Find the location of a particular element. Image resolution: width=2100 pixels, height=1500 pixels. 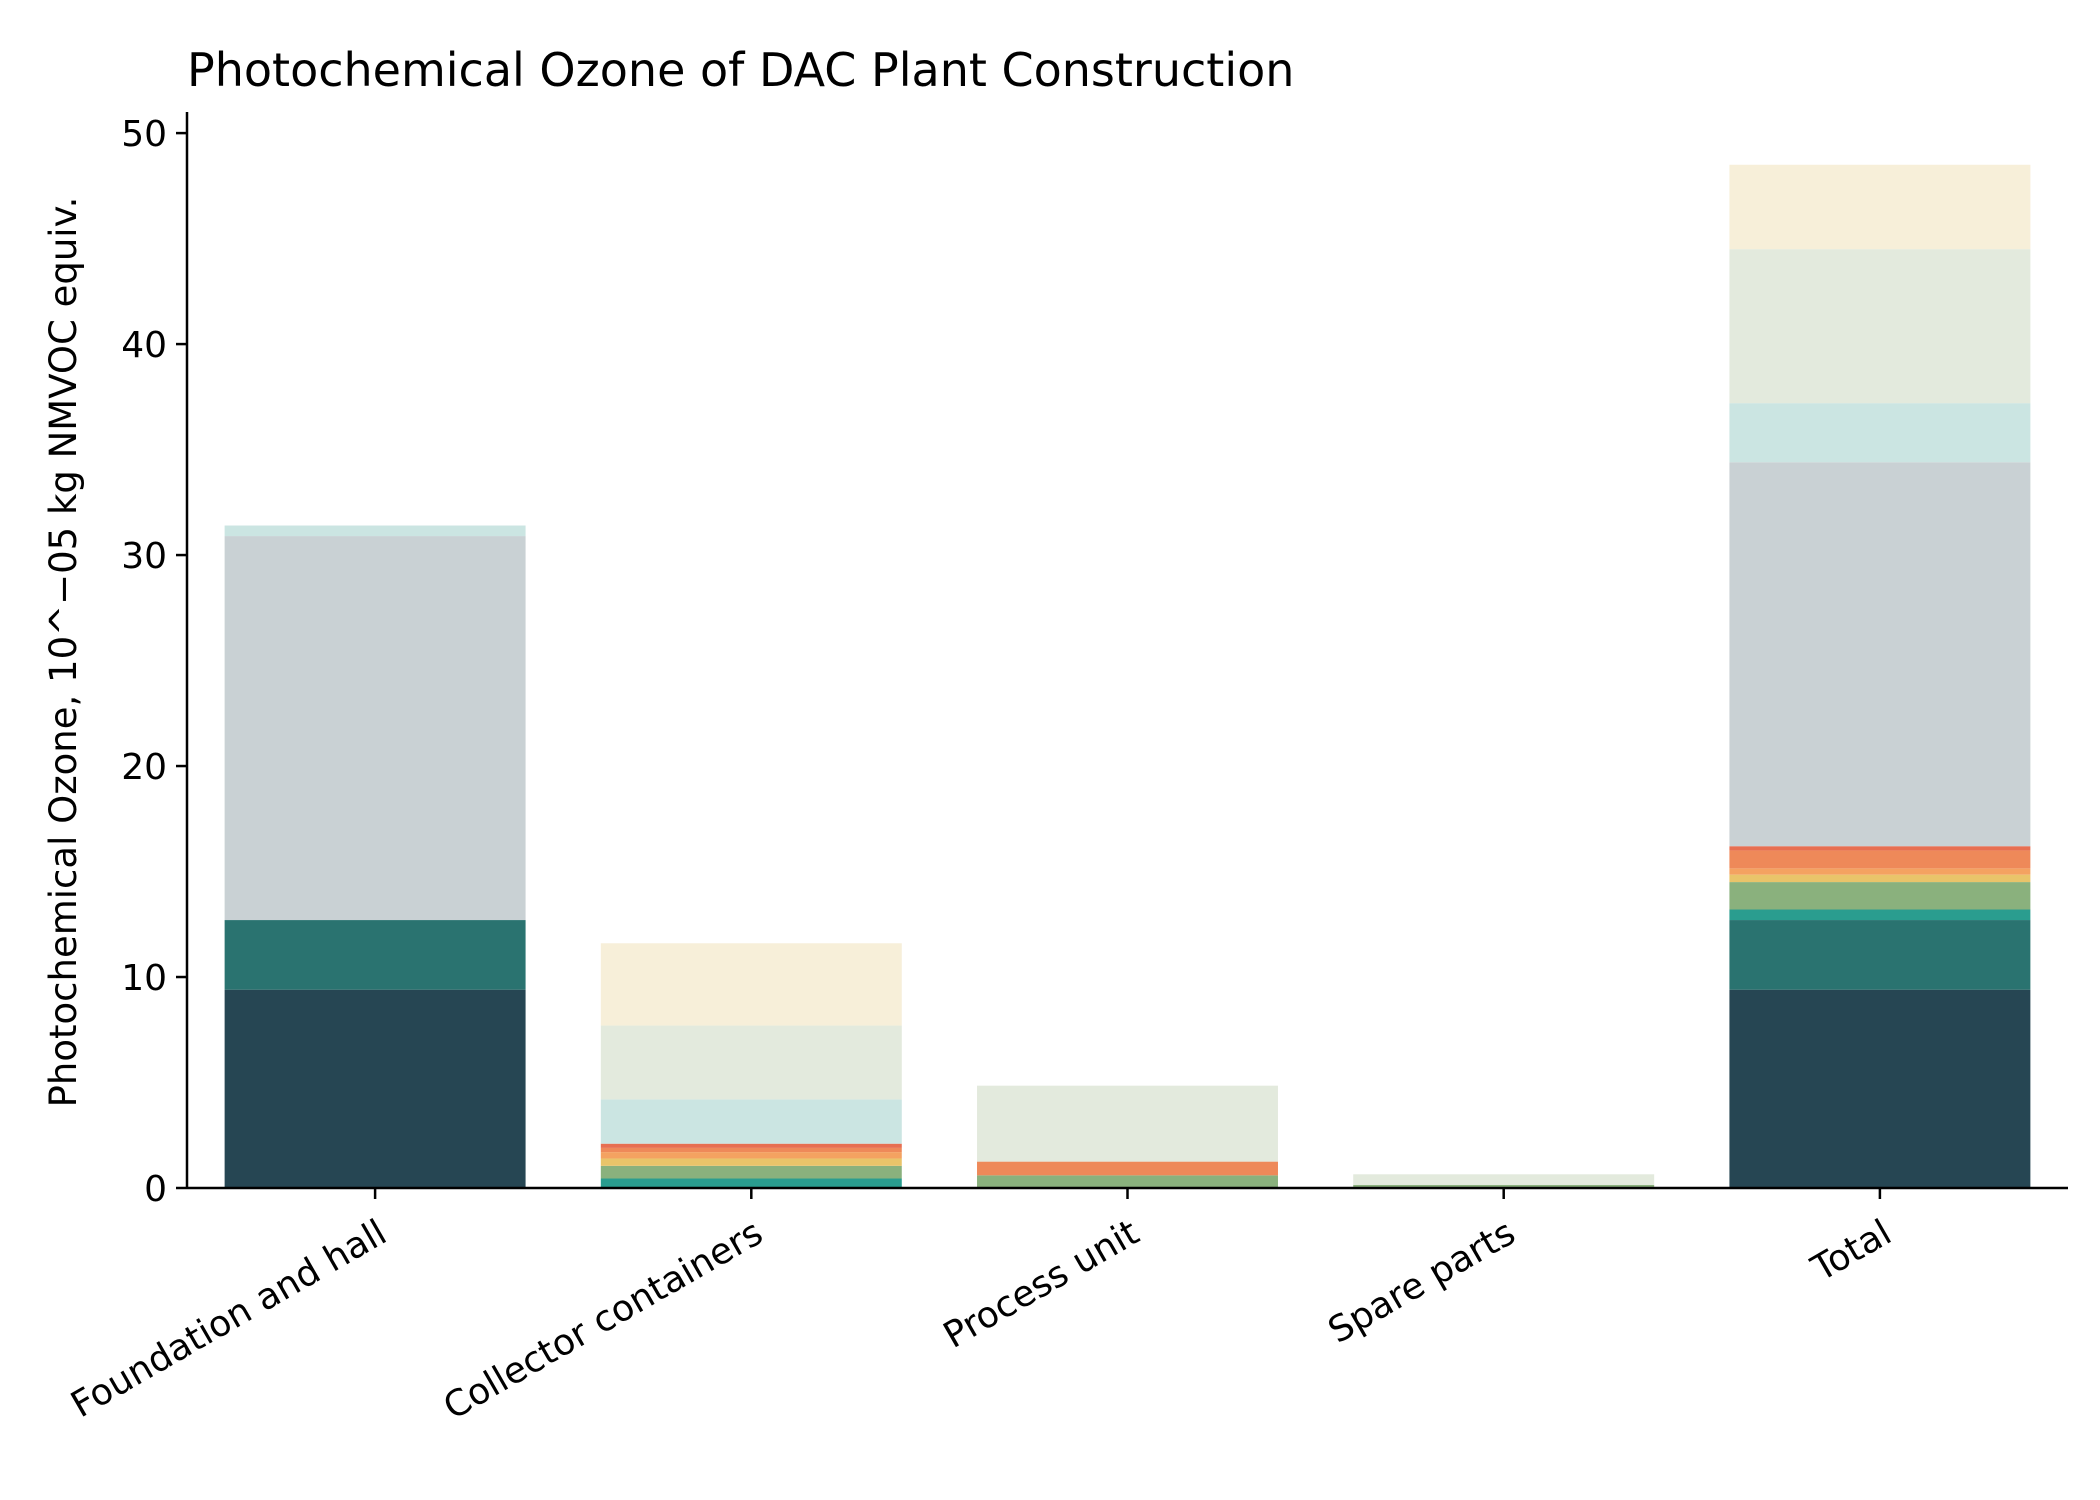

x-tick-label-4: Spare parts is located at coordinates (1422, 1281).